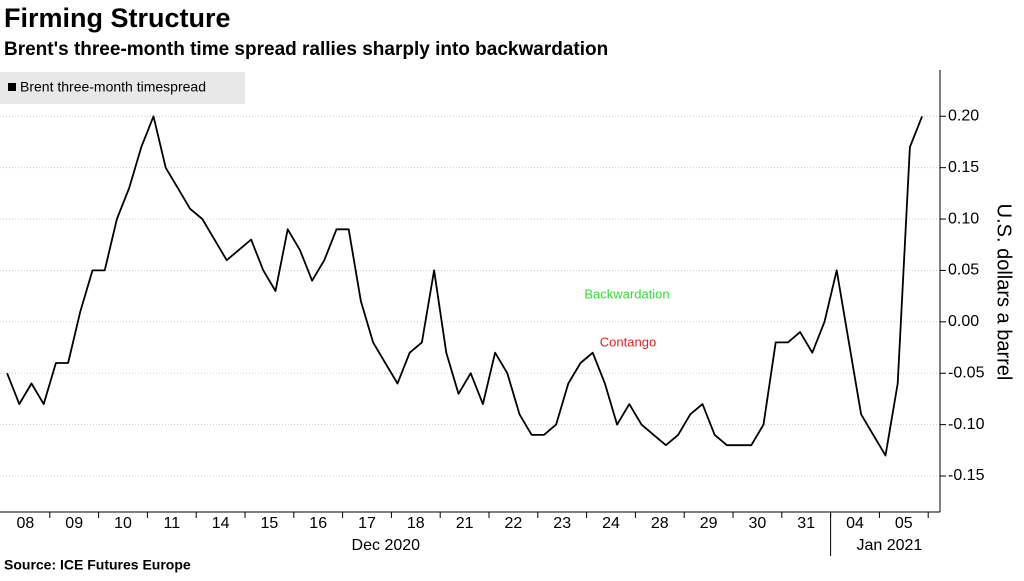 The height and width of the screenshot is (581, 1024). What do you see at coordinates (611, 523) in the screenshot?
I see `x-tick-label: 24` at bounding box center [611, 523].